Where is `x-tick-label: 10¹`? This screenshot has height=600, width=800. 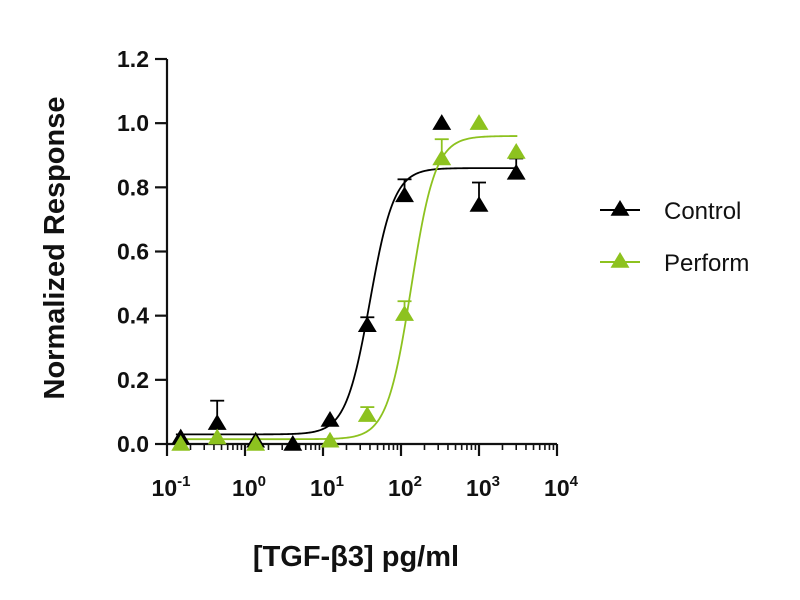
x-tick-label: 10¹ is located at coordinates (327, 487).